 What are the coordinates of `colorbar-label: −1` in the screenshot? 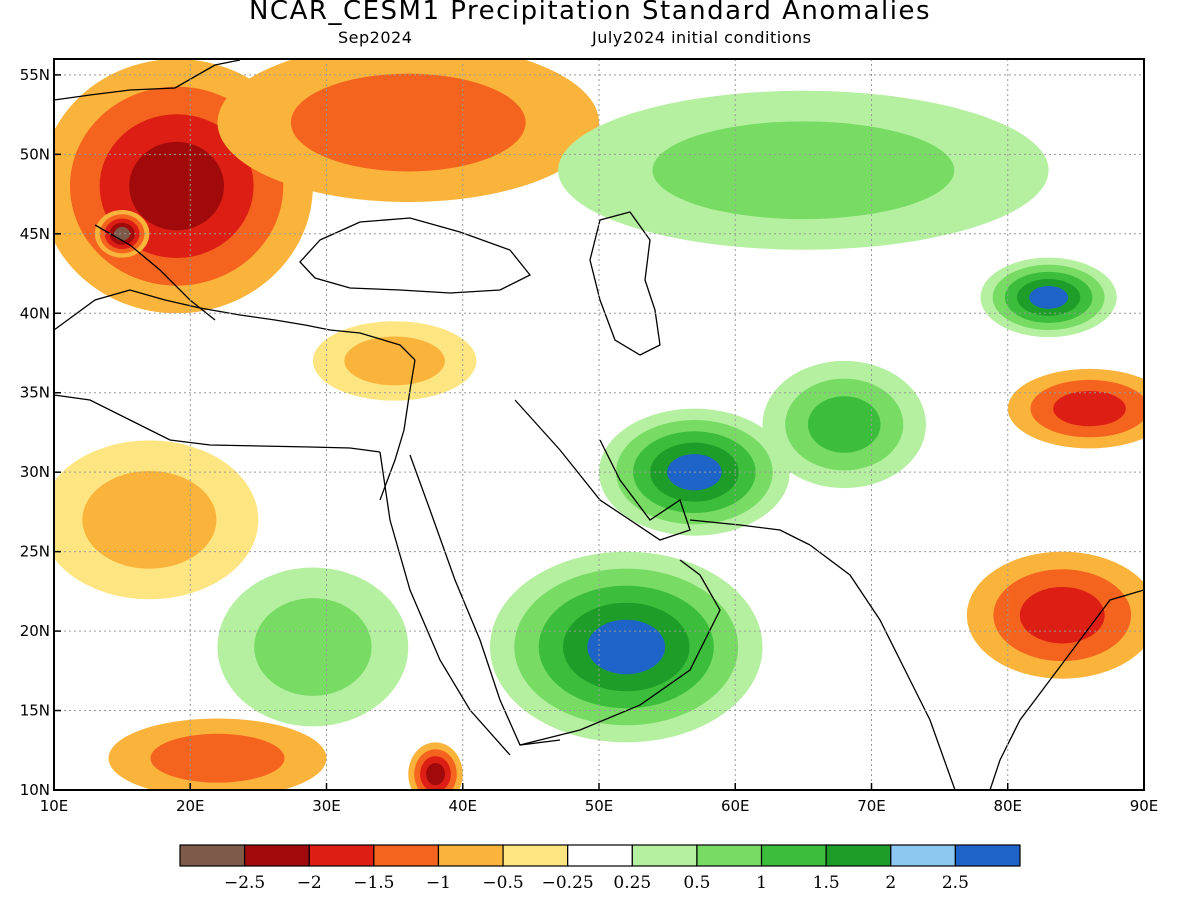 It's located at (438, 883).